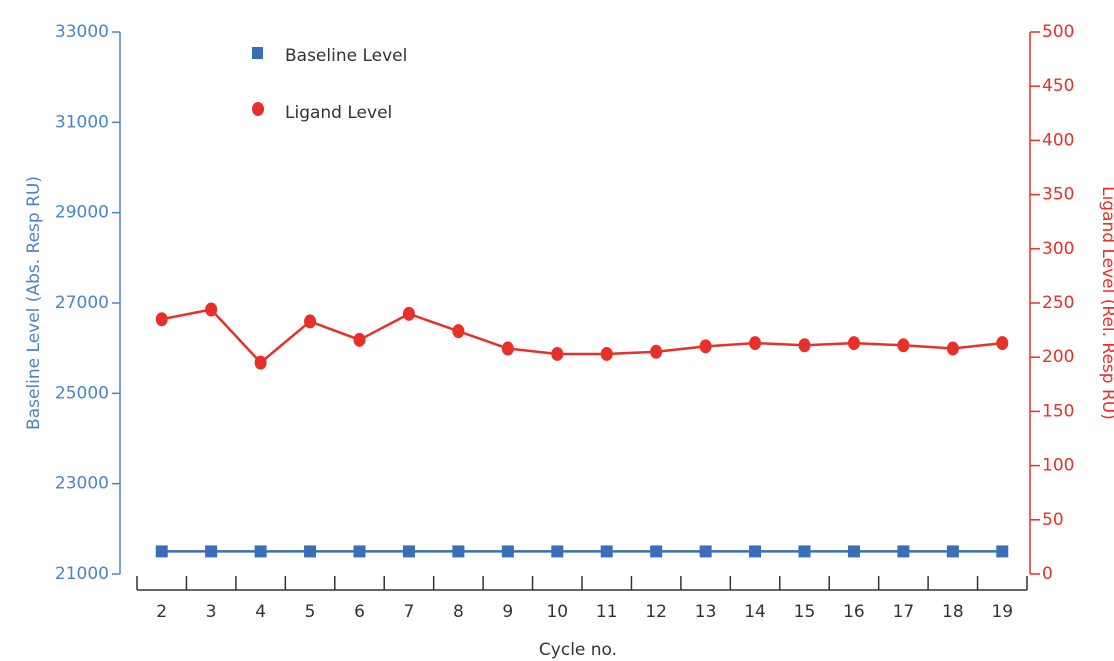 The width and height of the screenshot is (1114, 661). Describe the element at coordinates (82, 213) in the screenshot. I see `y-tick-label: 29000` at that location.